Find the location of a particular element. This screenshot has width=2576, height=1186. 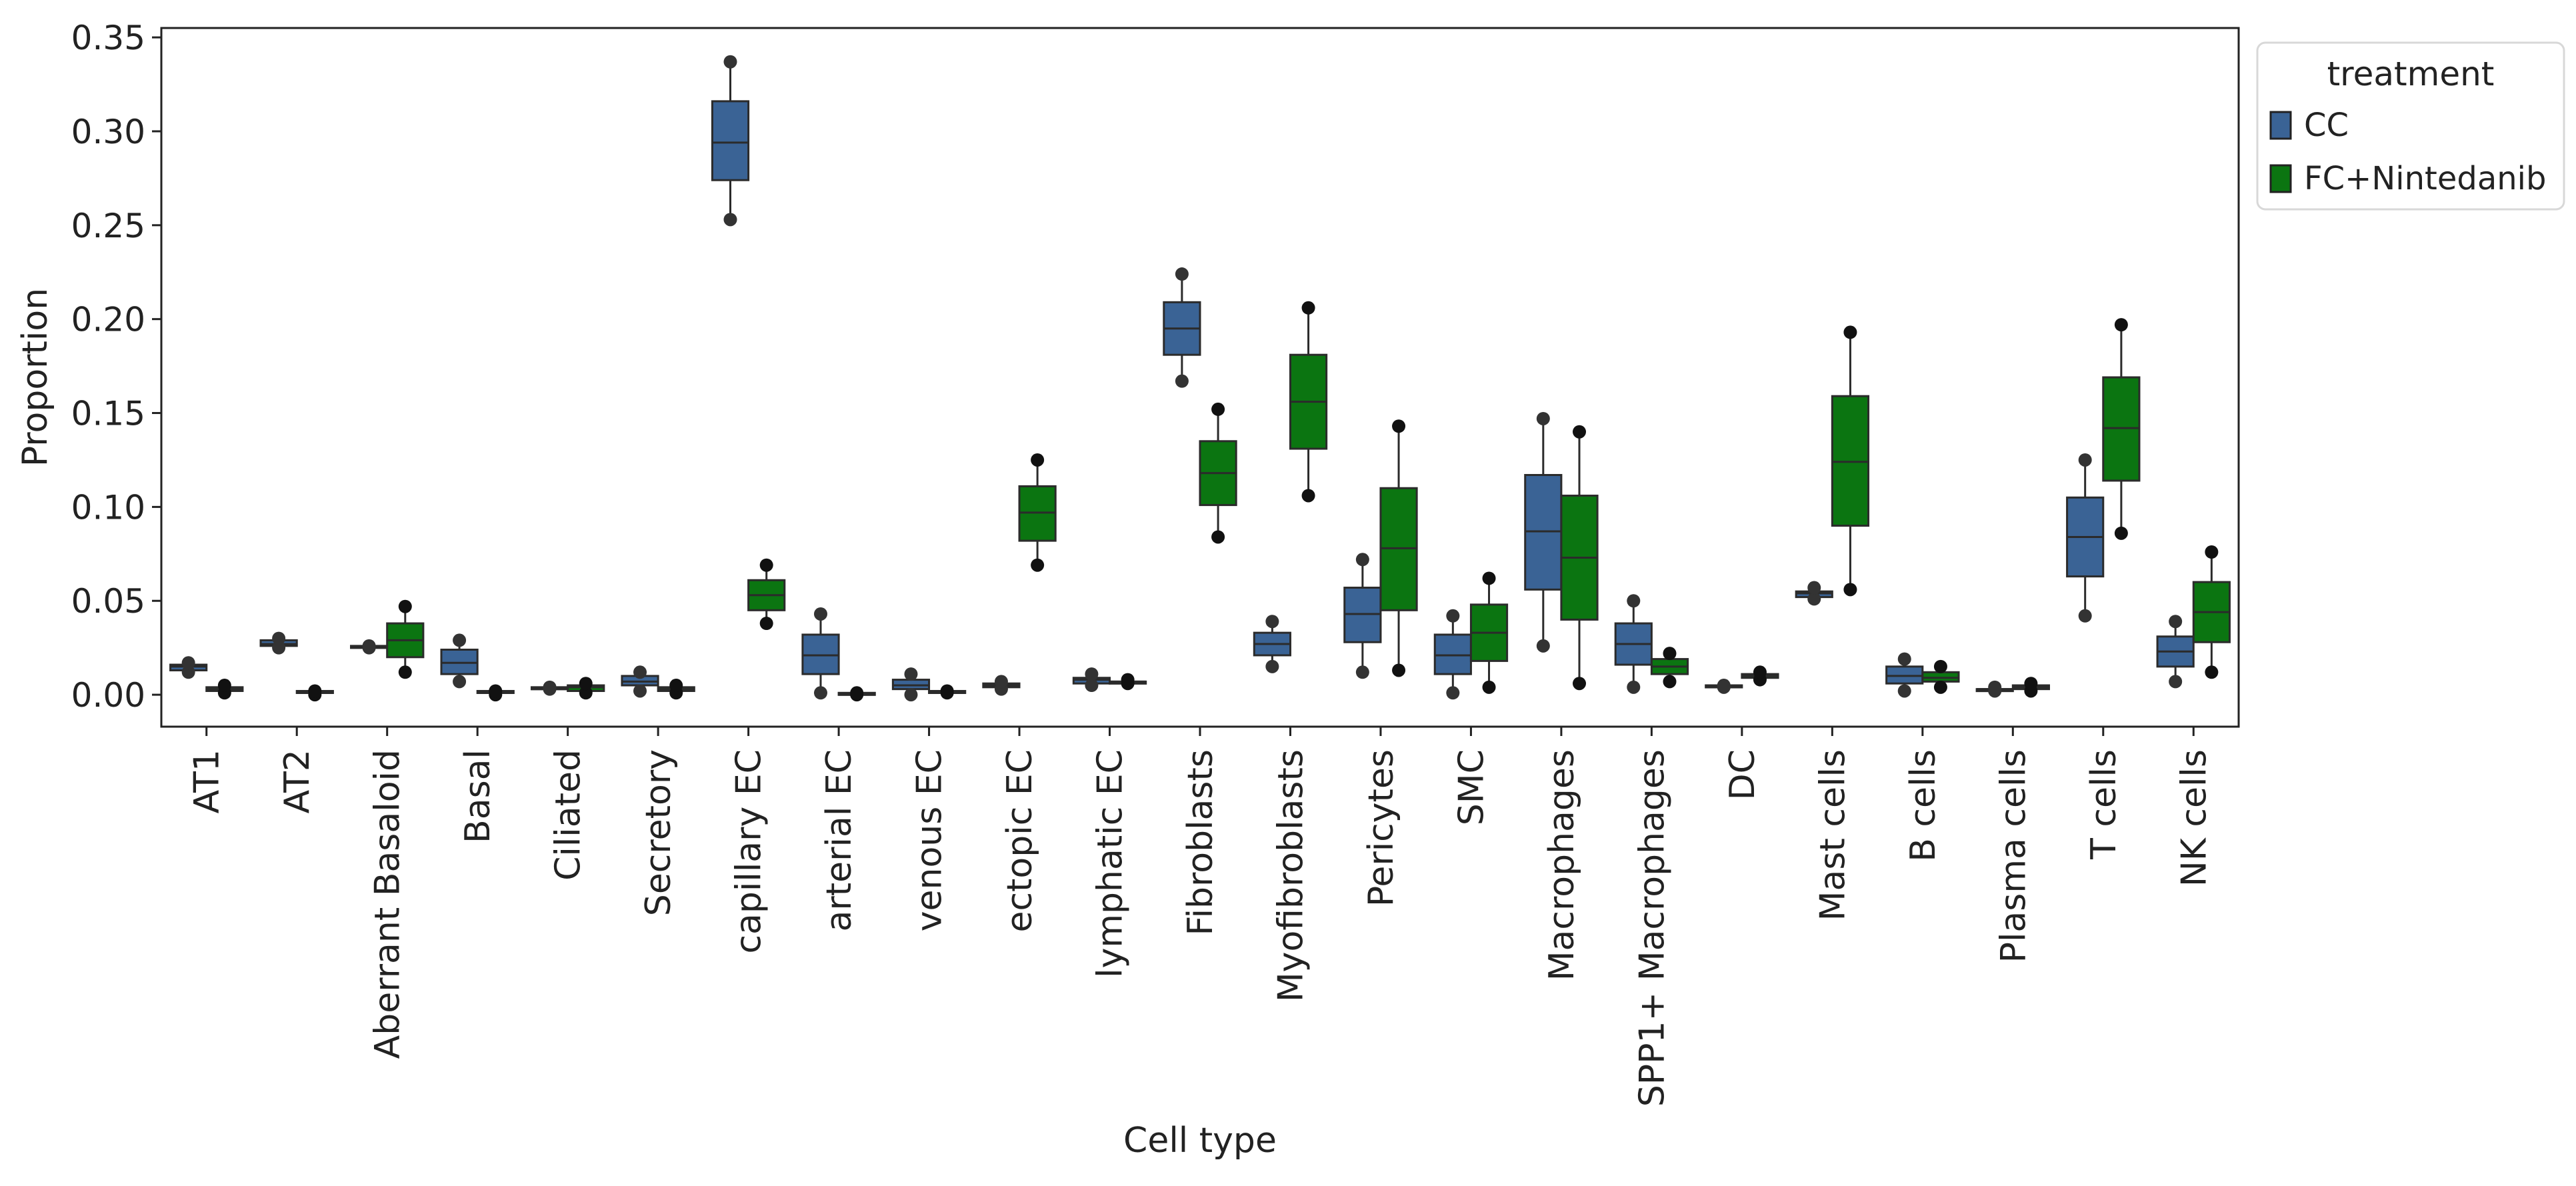

x-tick-label: SPP1+ Macrophages is located at coordinates (1652, 928).